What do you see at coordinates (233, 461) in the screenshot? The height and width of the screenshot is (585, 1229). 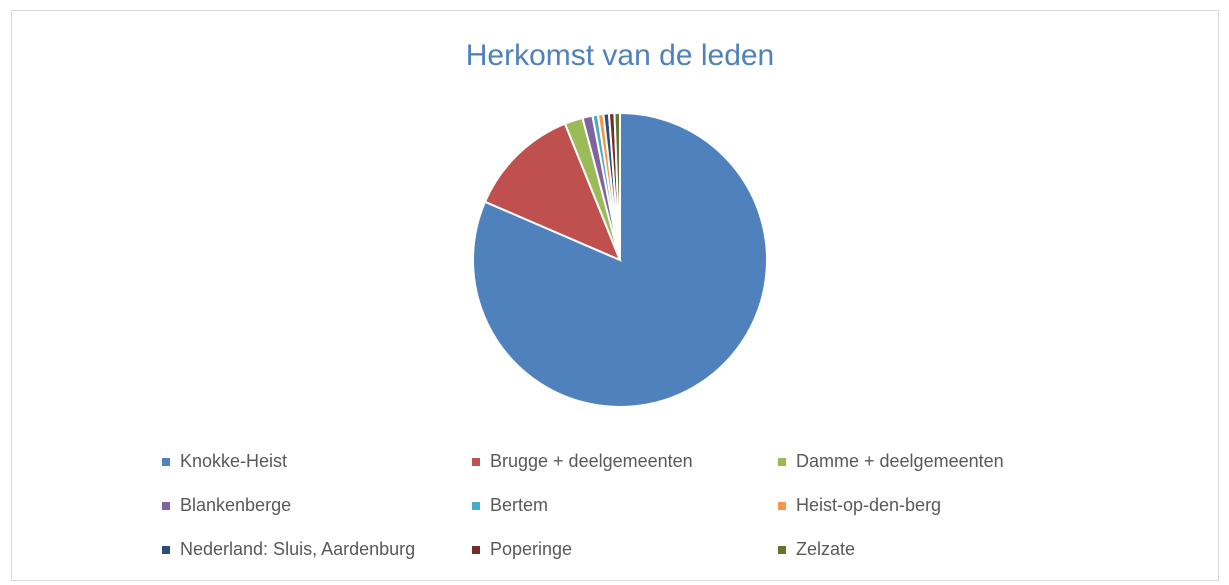 I see `legend-label: Knokke-Heist` at bounding box center [233, 461].